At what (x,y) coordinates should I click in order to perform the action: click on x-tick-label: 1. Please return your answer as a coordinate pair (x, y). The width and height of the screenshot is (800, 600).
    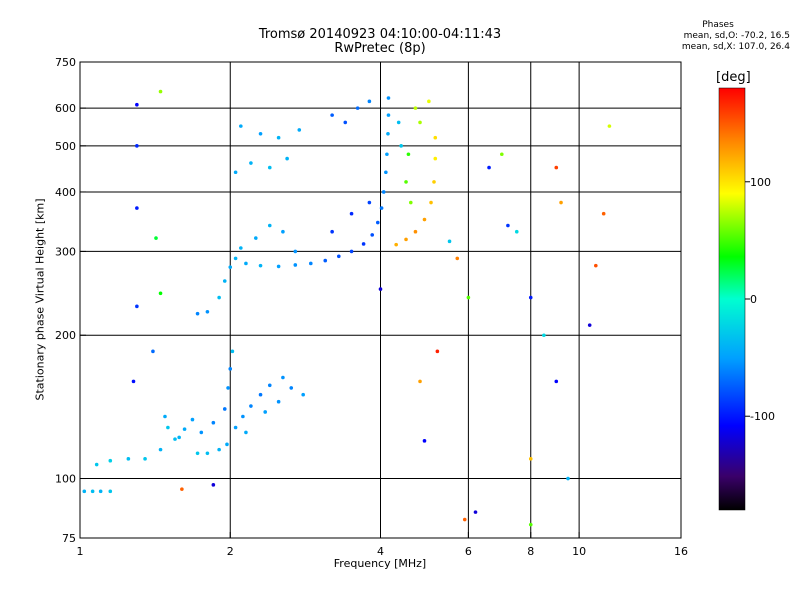
    Looking at the image, I should click on (80, 551).